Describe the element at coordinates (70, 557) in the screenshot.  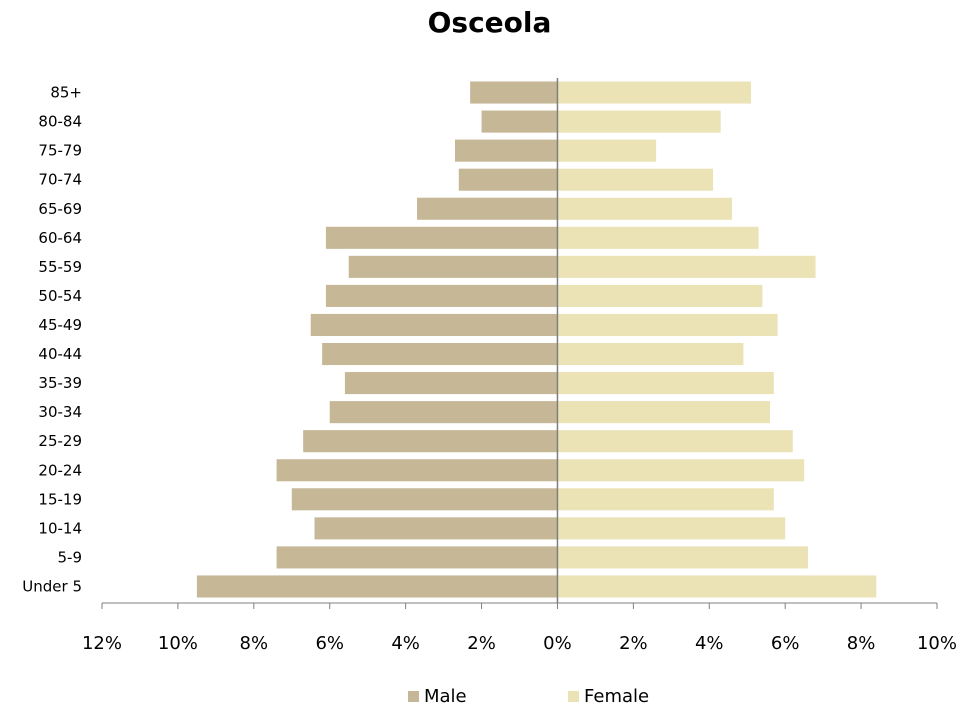
I see `y-tick-label: 5-9` at that location.